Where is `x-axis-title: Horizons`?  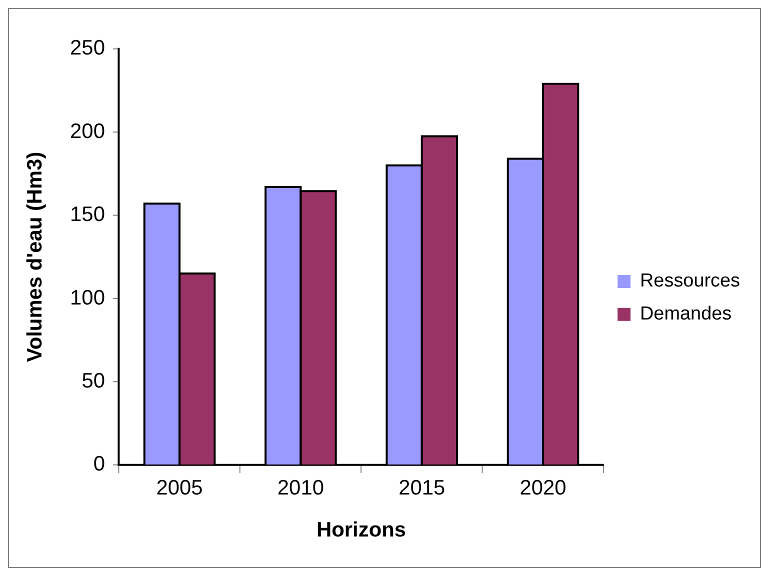 x-axis-title: Horizons is located at coordinates (361, 530).